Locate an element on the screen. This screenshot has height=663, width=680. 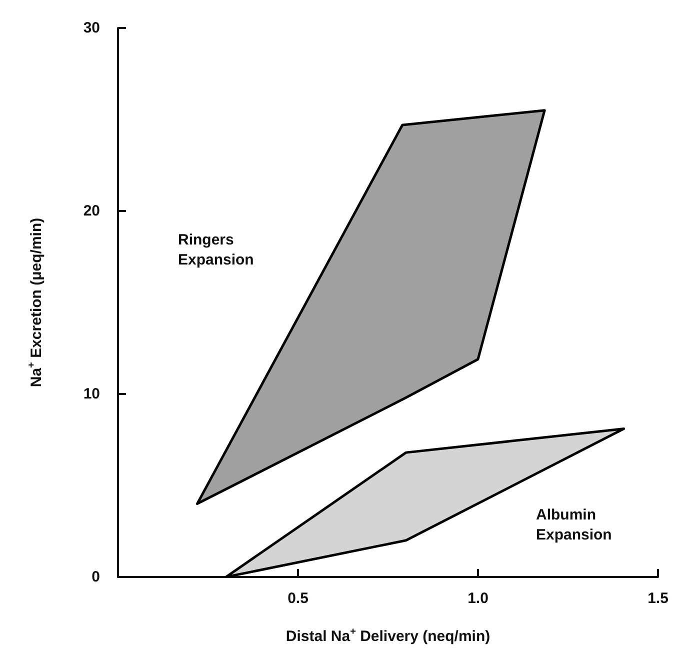
x-tick-label: 1.0 is located at coordinates (478, 598).